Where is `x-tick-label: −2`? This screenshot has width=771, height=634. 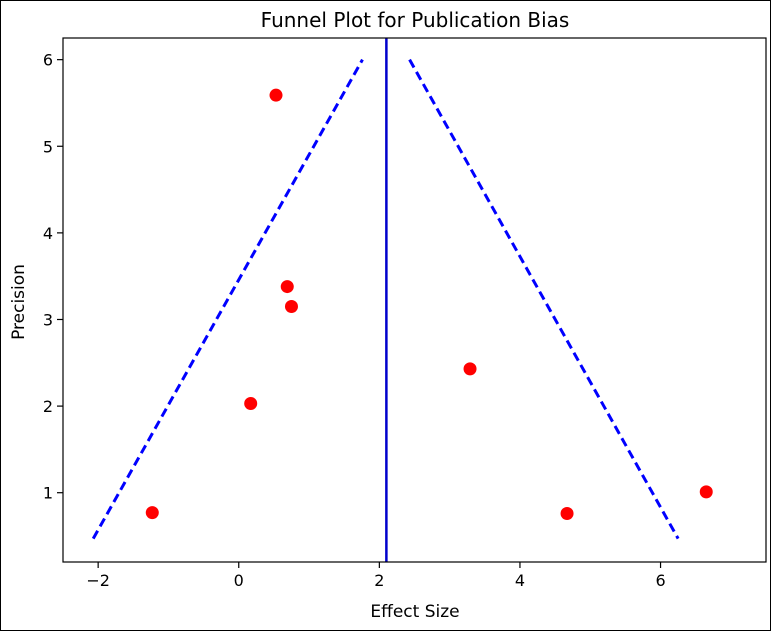 x-tick-label: −2 is located at coordinates (98, 580).